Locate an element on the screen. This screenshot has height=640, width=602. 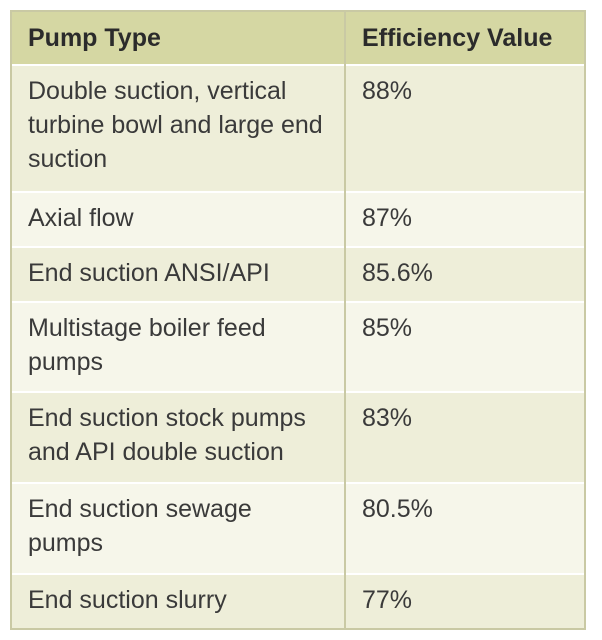
table-row: End suction ANSI/API 85.6% is located at coordinates (298, 273).